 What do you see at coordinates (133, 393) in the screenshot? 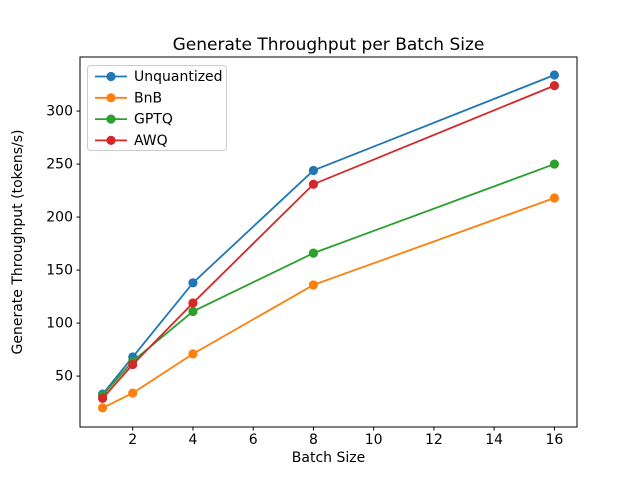
I see `data-point-bnb-x2` at bounding box center [133, 393].